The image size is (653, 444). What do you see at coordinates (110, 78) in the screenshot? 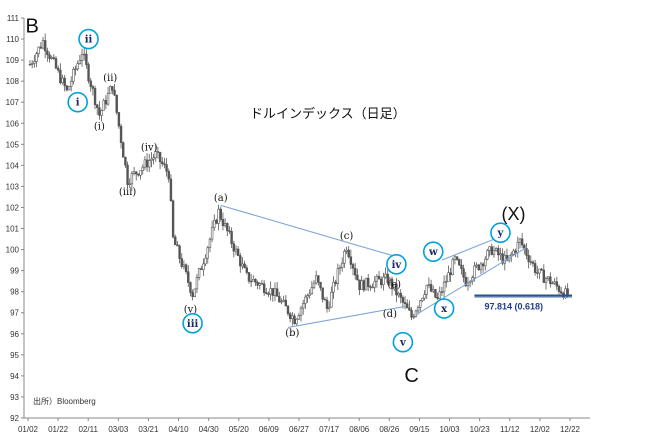
I see `wave-label: (ii)` at bounding box center [110, 78].